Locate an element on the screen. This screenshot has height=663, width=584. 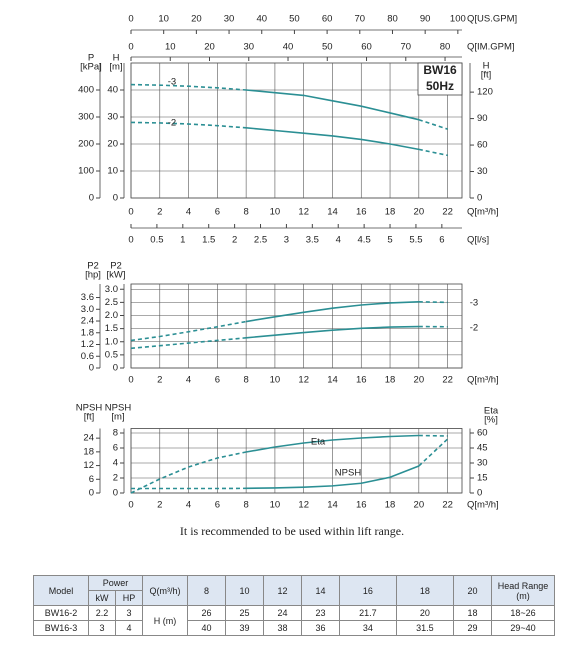
x-tick-label: 12 is located at coordinates (303, 380).